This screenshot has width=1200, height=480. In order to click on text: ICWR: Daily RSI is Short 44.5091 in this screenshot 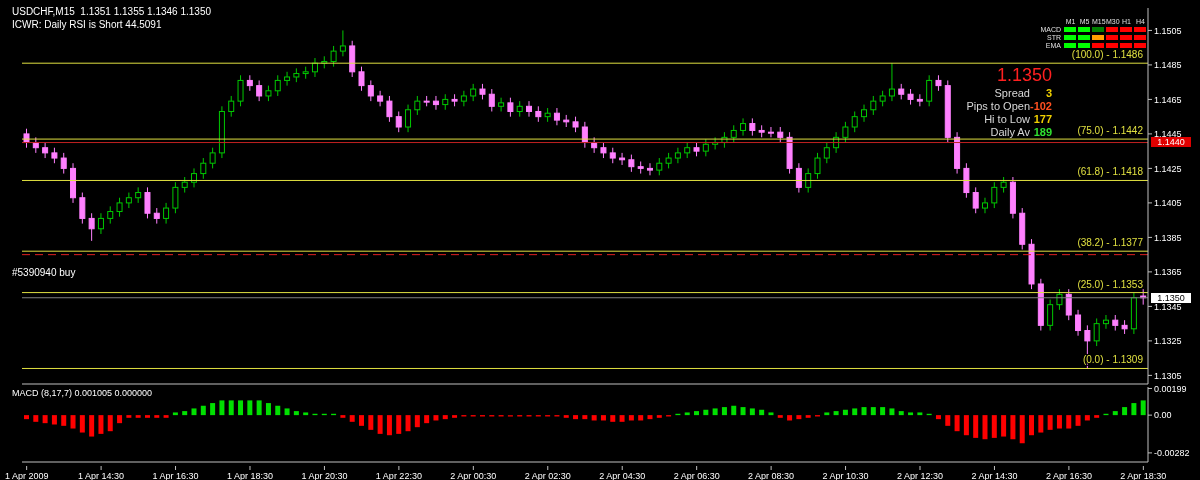, I will do `click(87, 24)`.